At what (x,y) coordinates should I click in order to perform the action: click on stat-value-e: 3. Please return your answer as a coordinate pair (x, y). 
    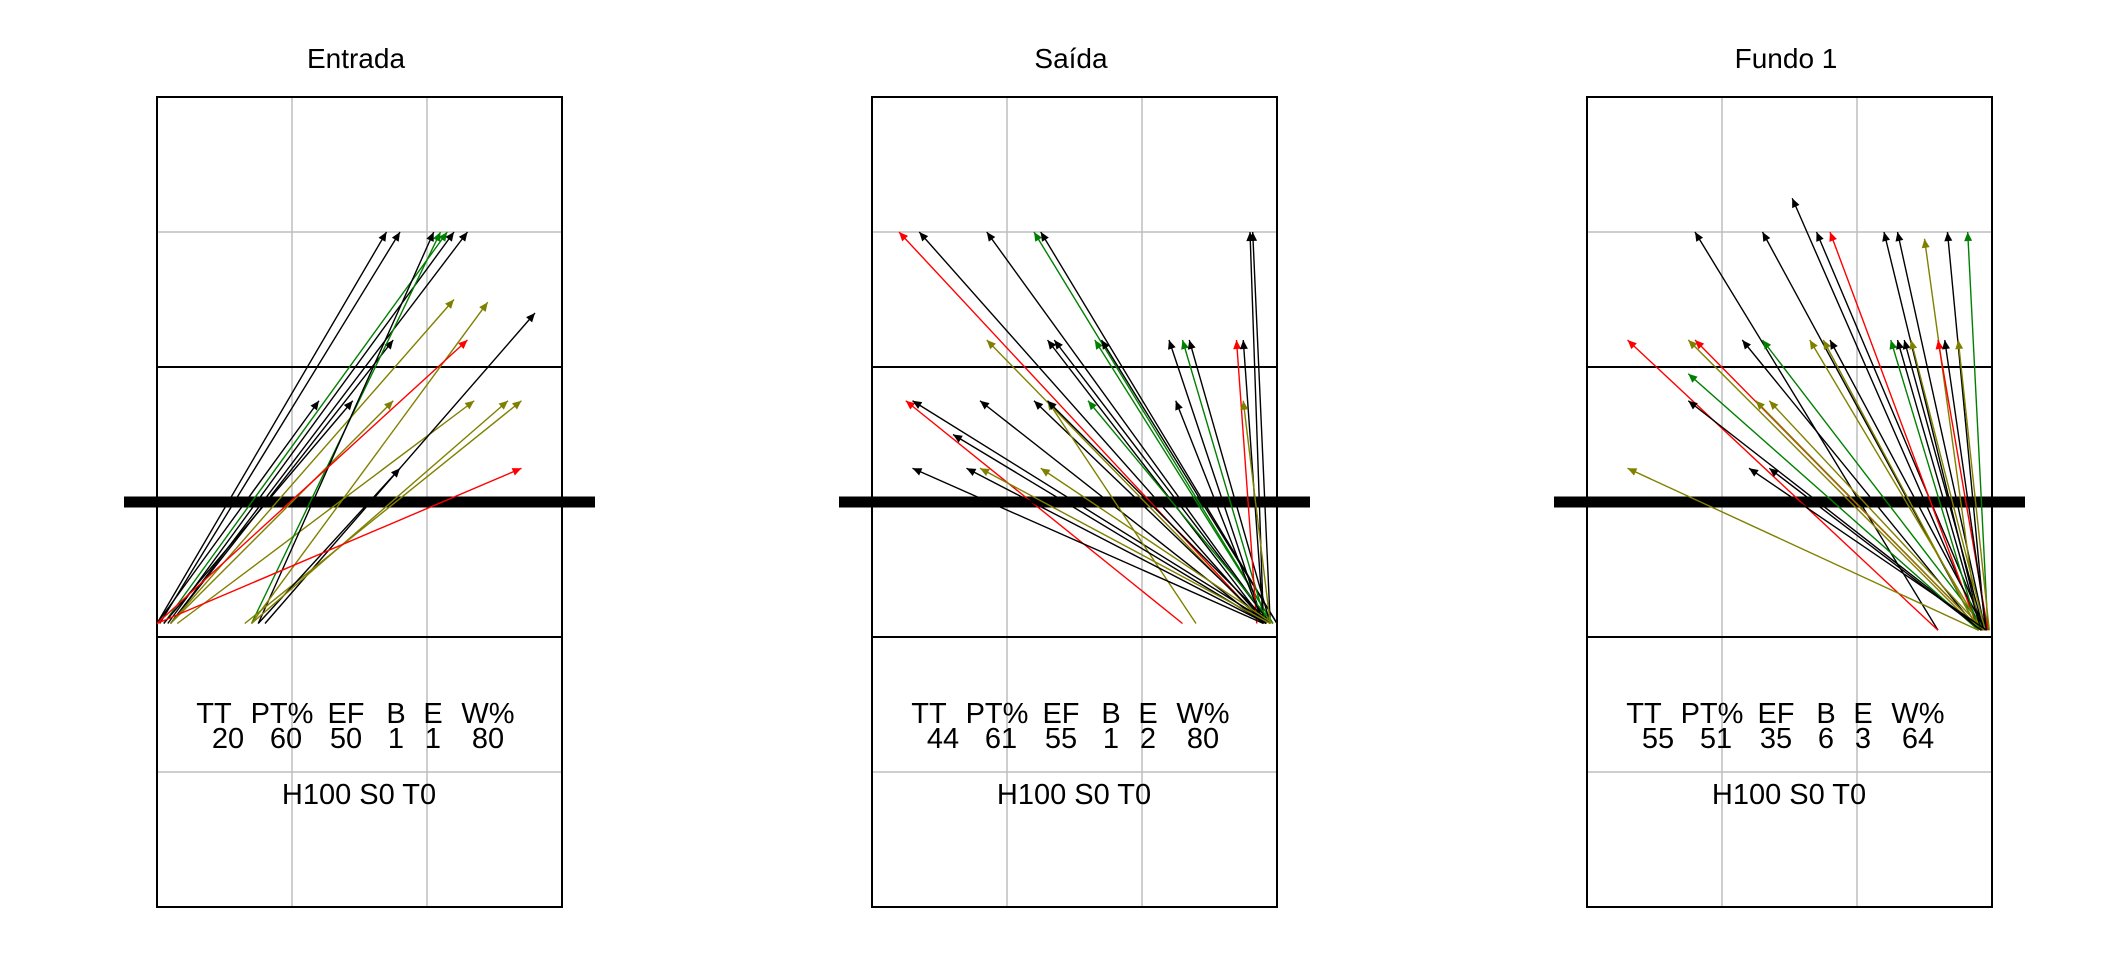
    Looking at the image, I should click on (1863, 739).